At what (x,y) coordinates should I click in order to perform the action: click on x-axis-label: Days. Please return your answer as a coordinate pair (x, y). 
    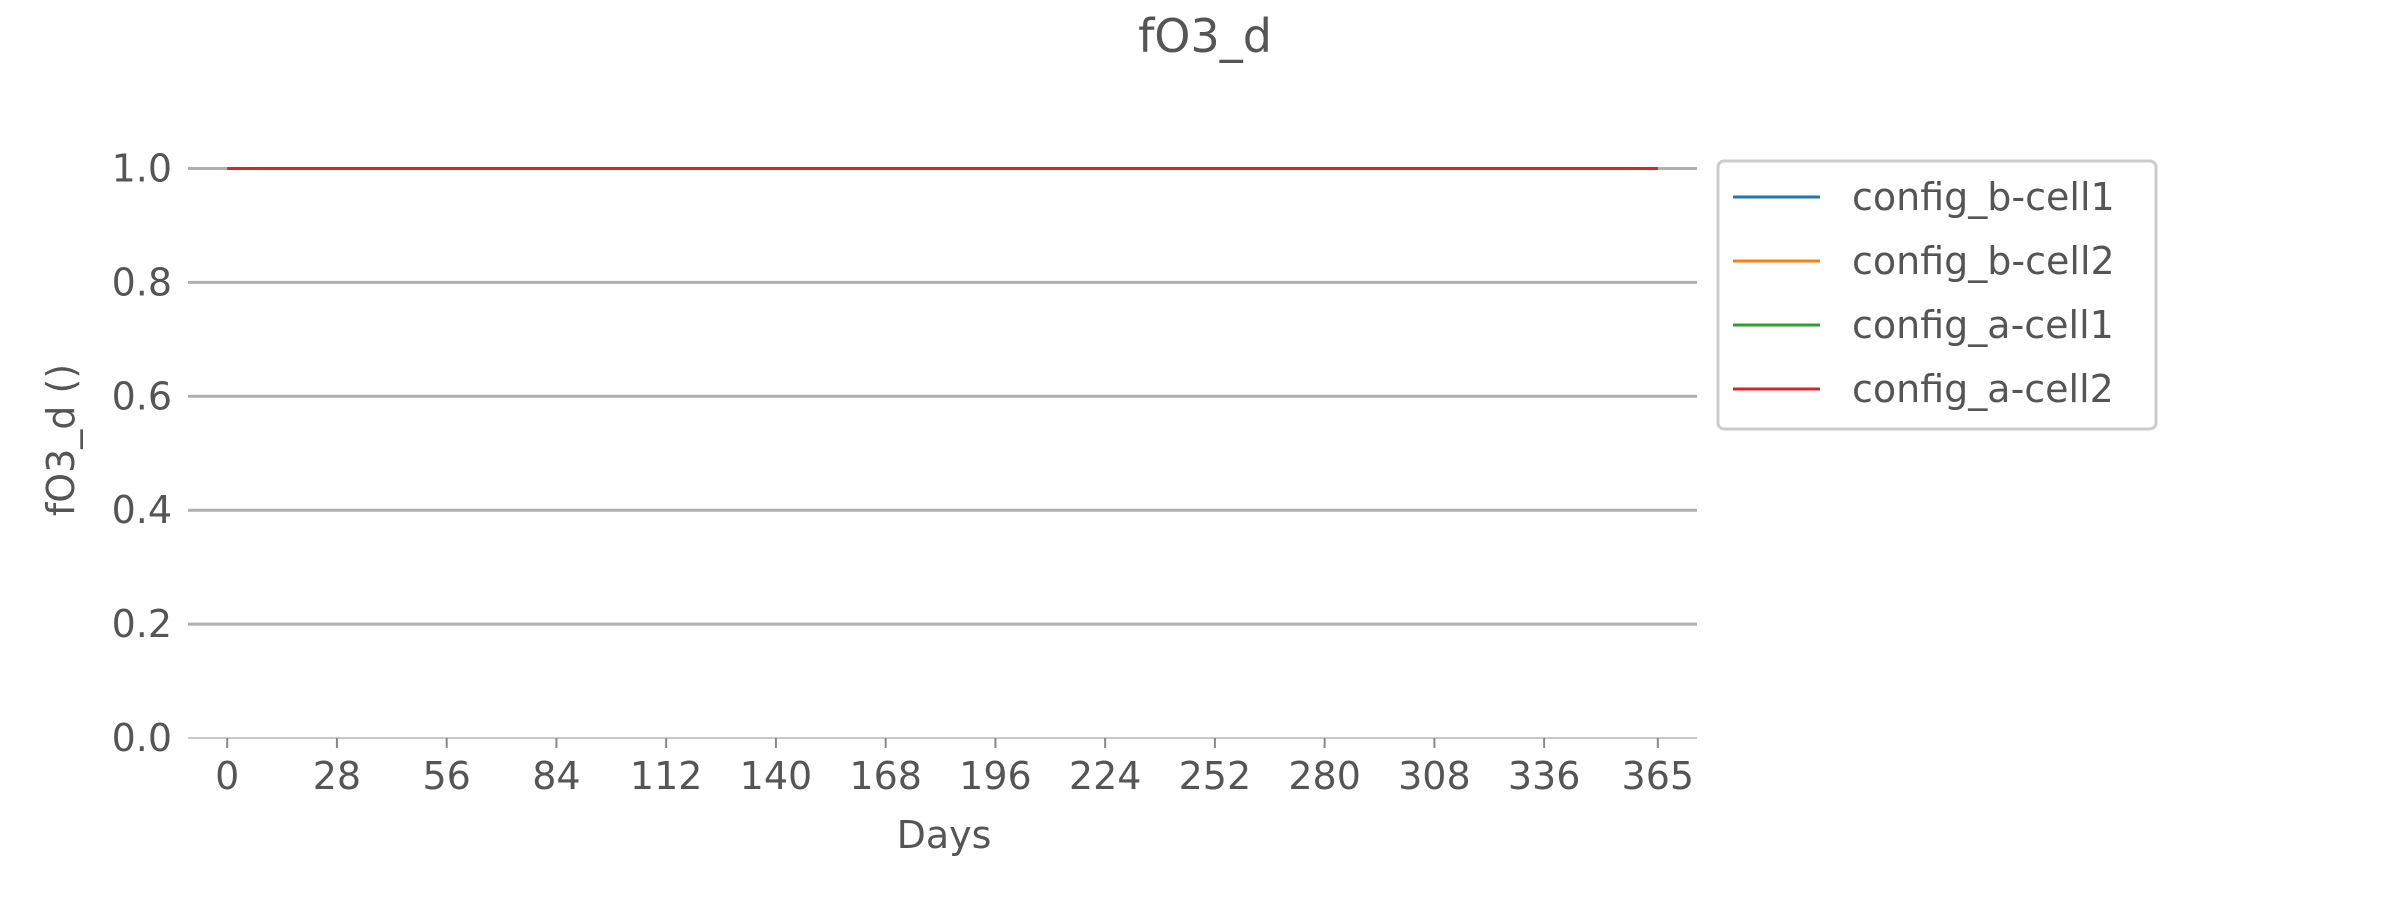
    Looking at the image, I should click on (944, 835).